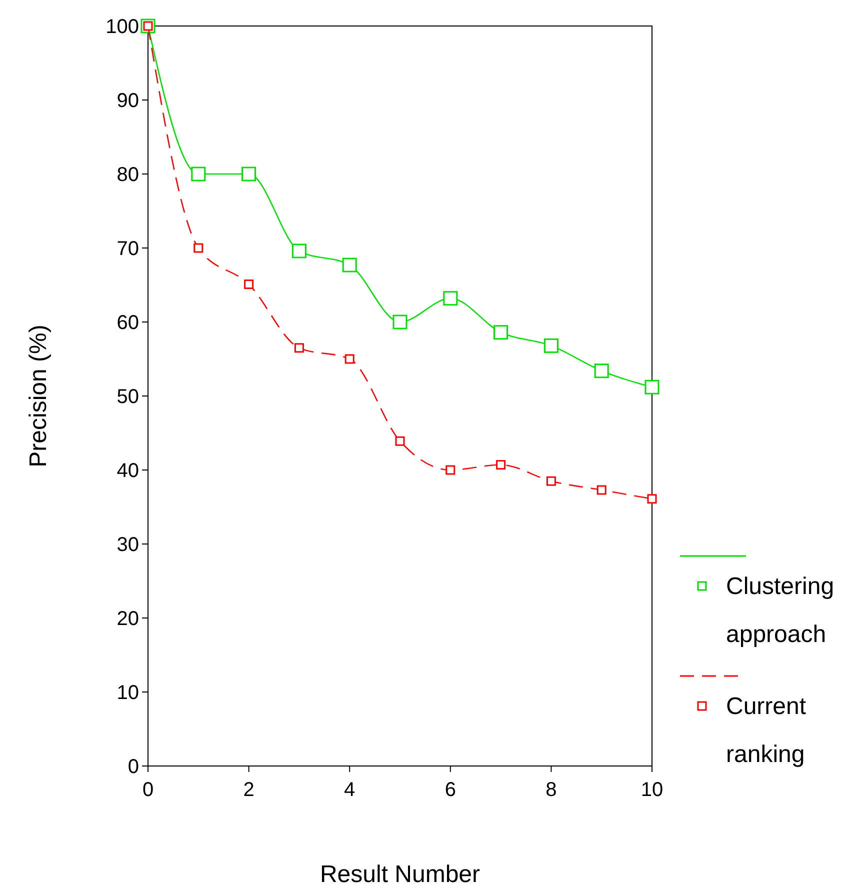  What do you see at coordinates (350, 790) in the screenshot?
I see `x-tick-label: 4` at bounding box center [350, 790].